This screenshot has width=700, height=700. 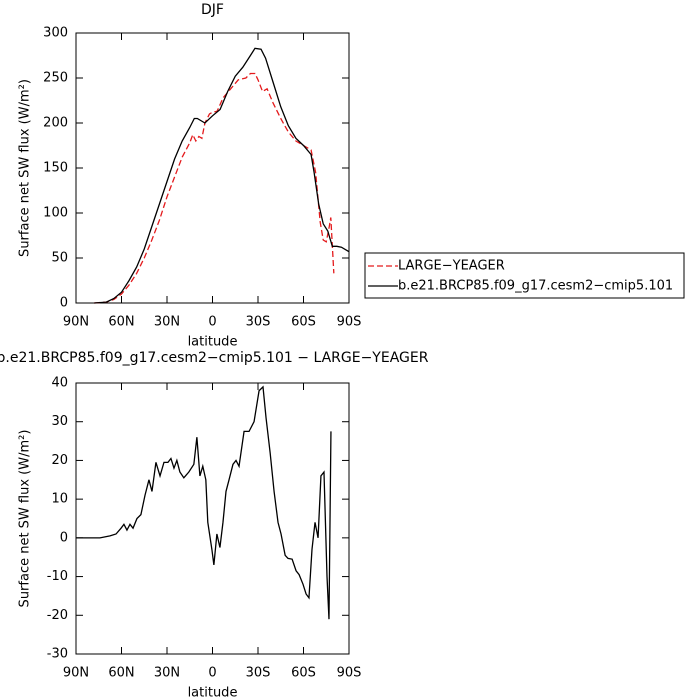 I want to click on y-tick-label: 150, so click(x=55, y=168).